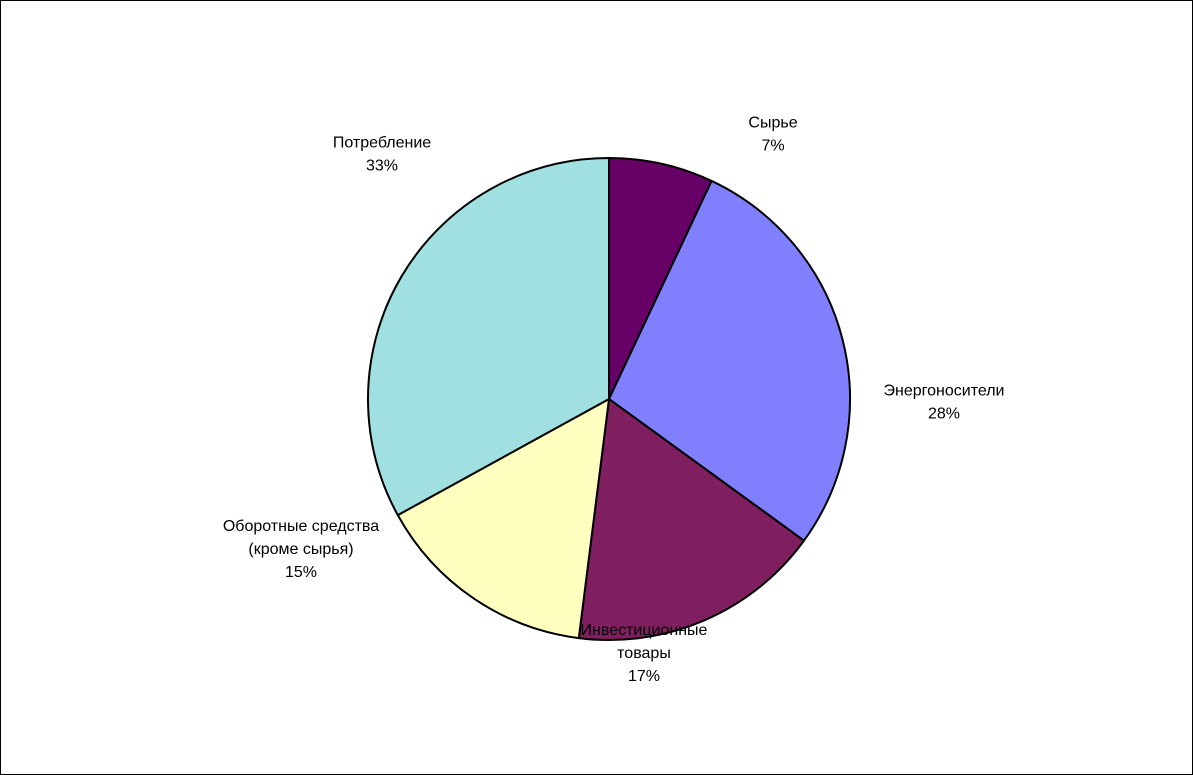  I want to click on slice-percent-label: 28%, so click(944, 414).